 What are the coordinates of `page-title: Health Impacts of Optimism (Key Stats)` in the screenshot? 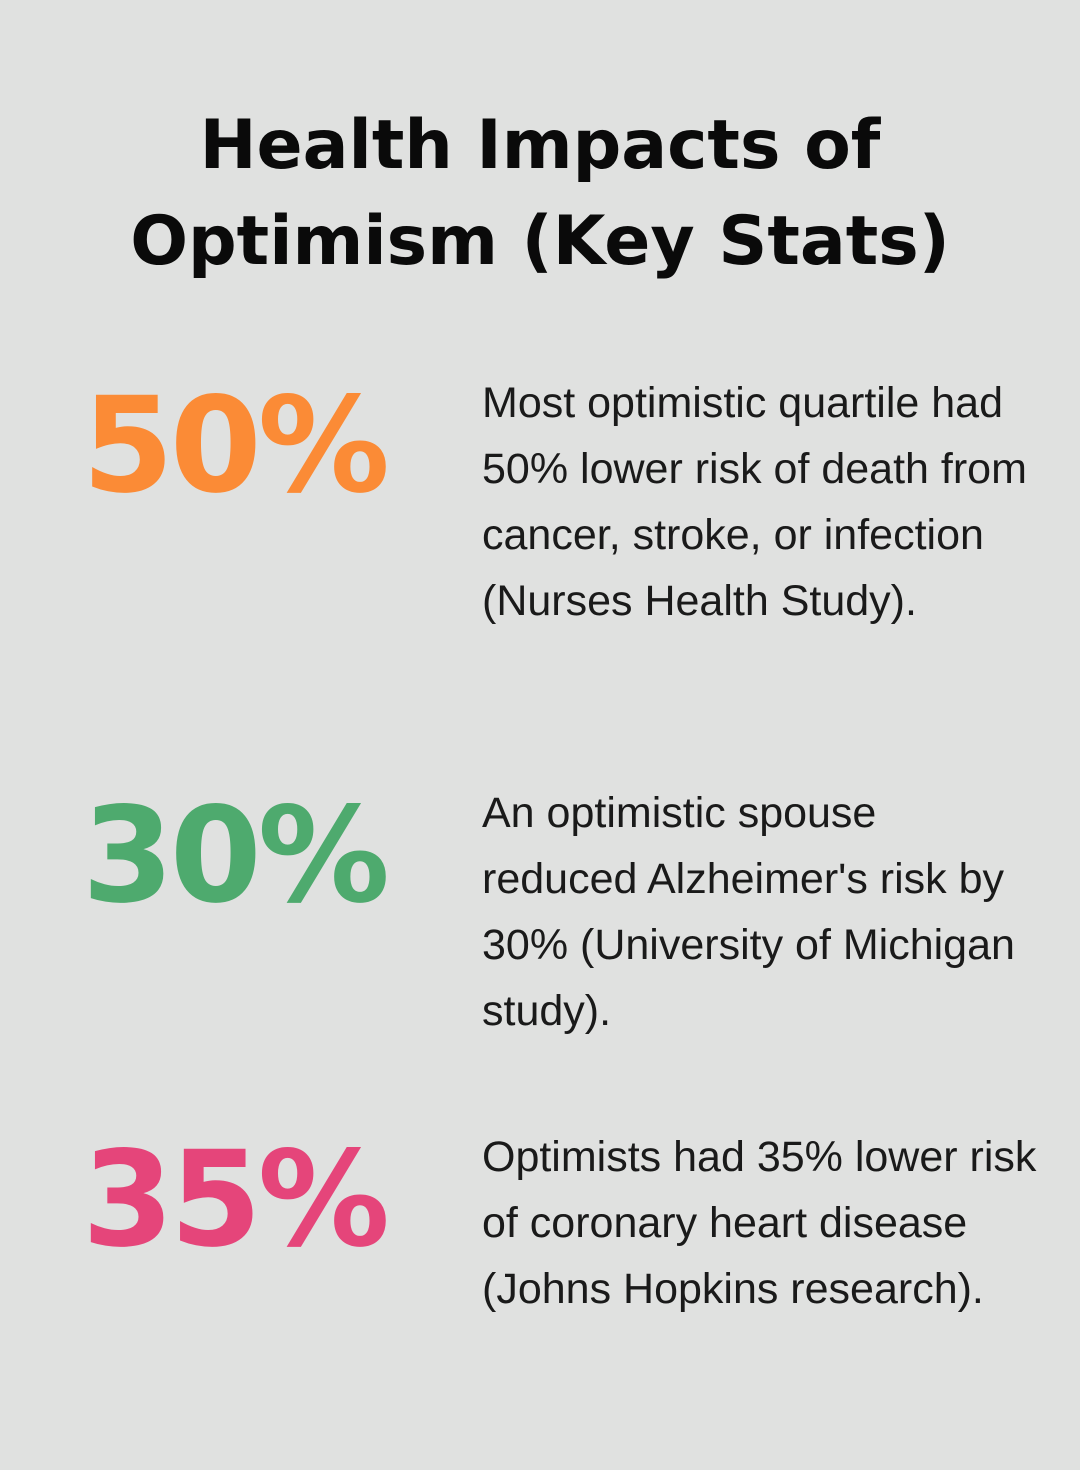 It's located at (540, 194).